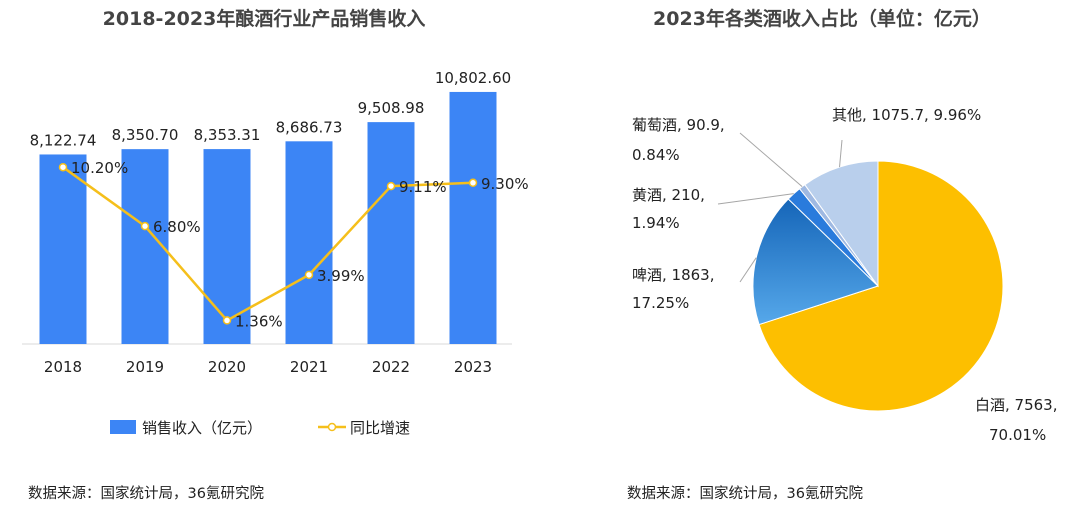  Describe the element at coordinates (145, 367) in the screenshot. I see `x-tick-2019: 2019` at that location.